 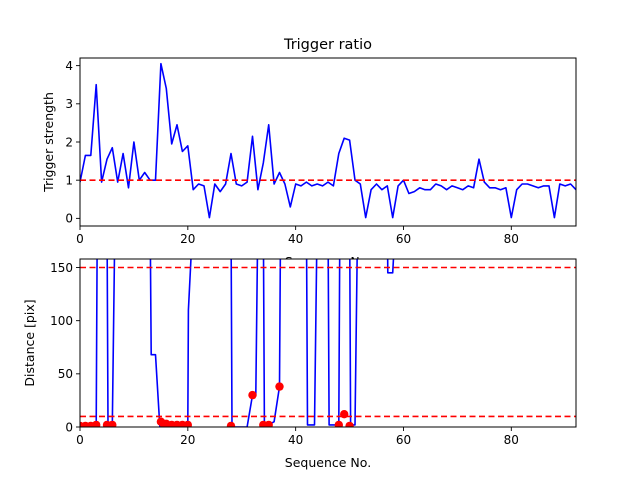 What do you see at coordinates (61, 321) in the screenshot?
I see `bottom-y-tick-label: 100` at bounding box center [61, 321].